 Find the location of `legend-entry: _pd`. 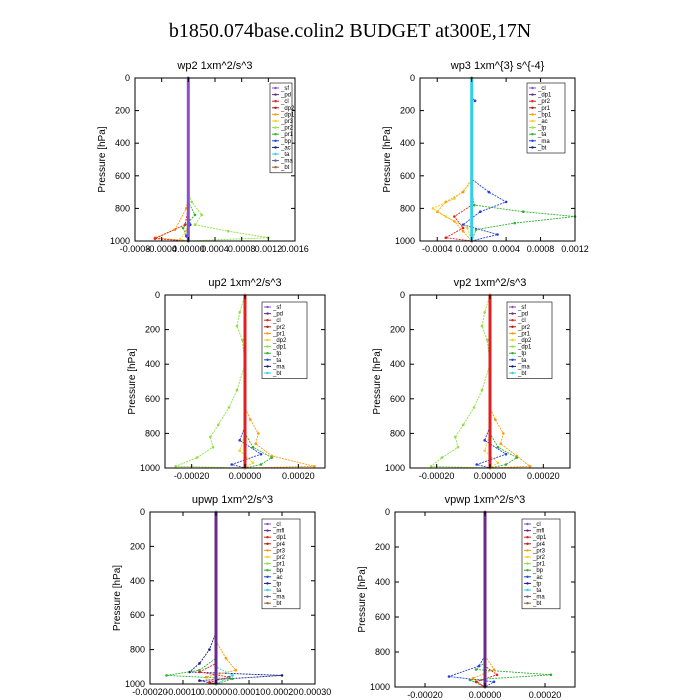

legend-entry: _pd is located at coordinates (522, 315).